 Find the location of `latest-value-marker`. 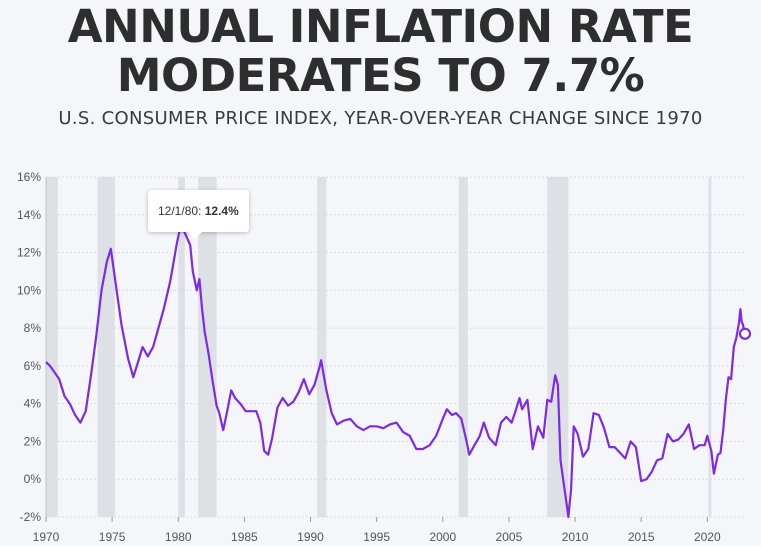

latest-value-marker is located at coordinates (745, 333).